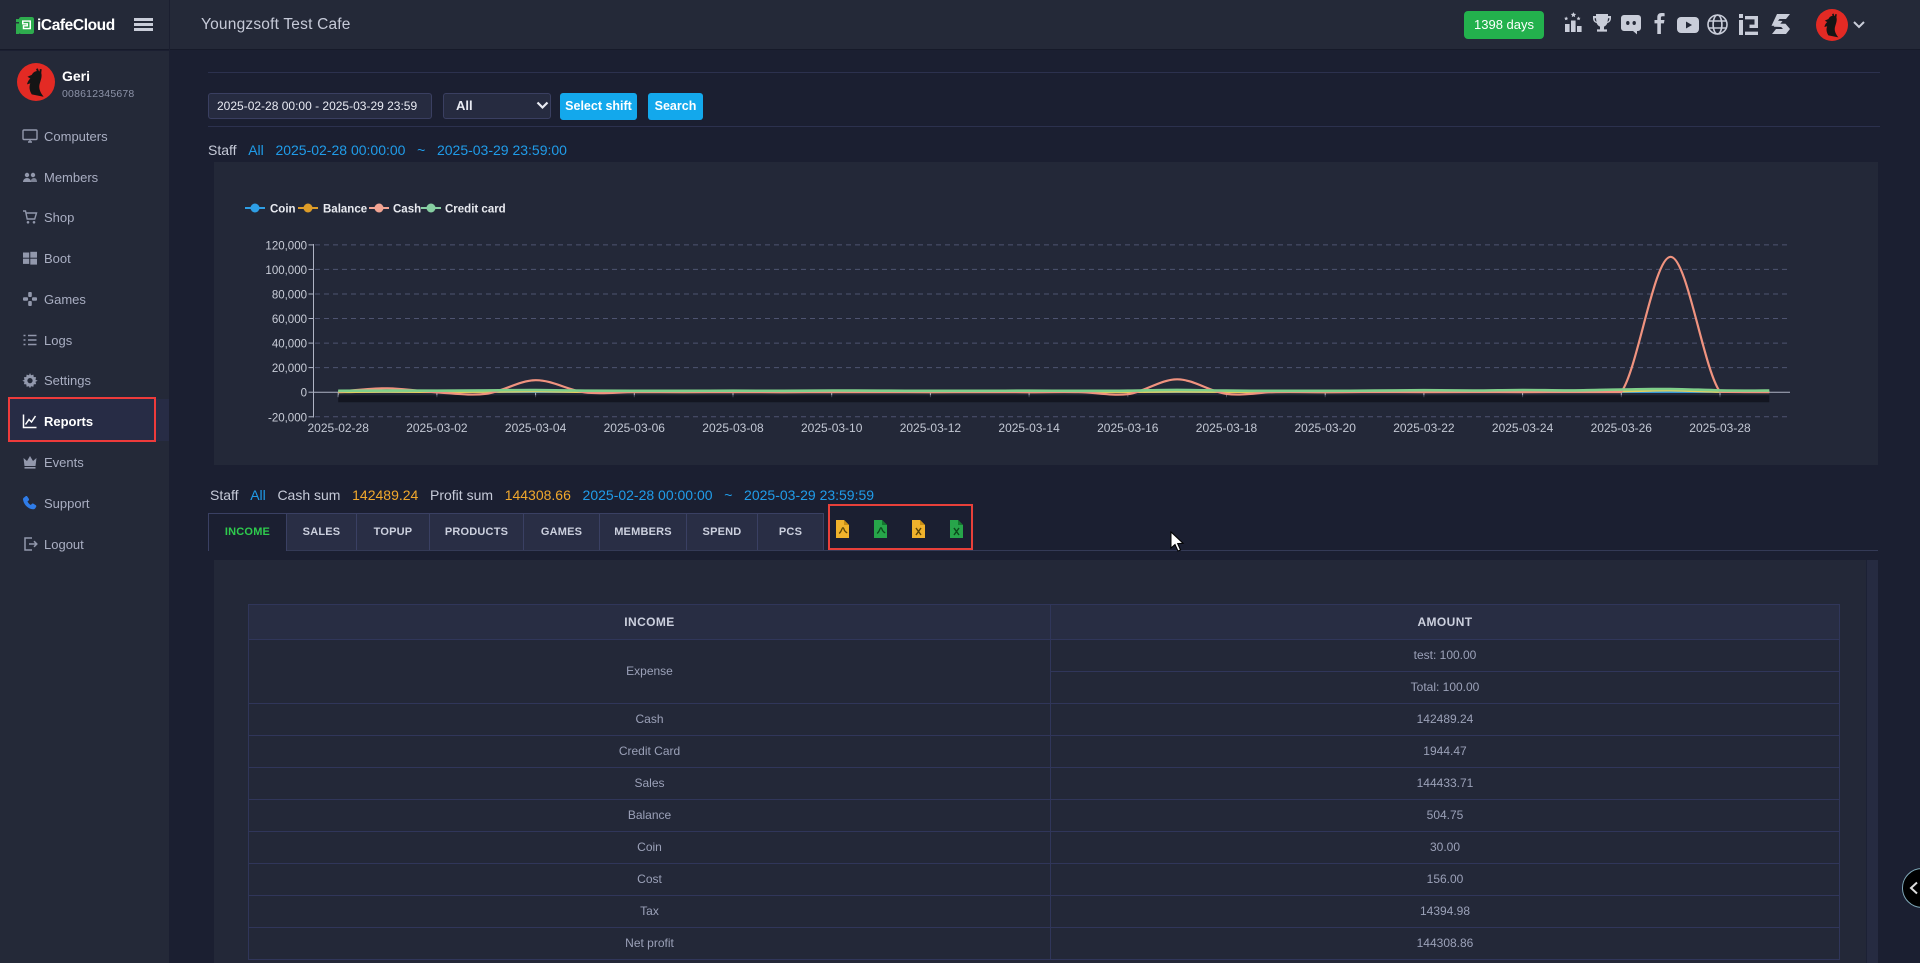  I want to click on svg-text: 2025-03-26, so click(1622, 428).